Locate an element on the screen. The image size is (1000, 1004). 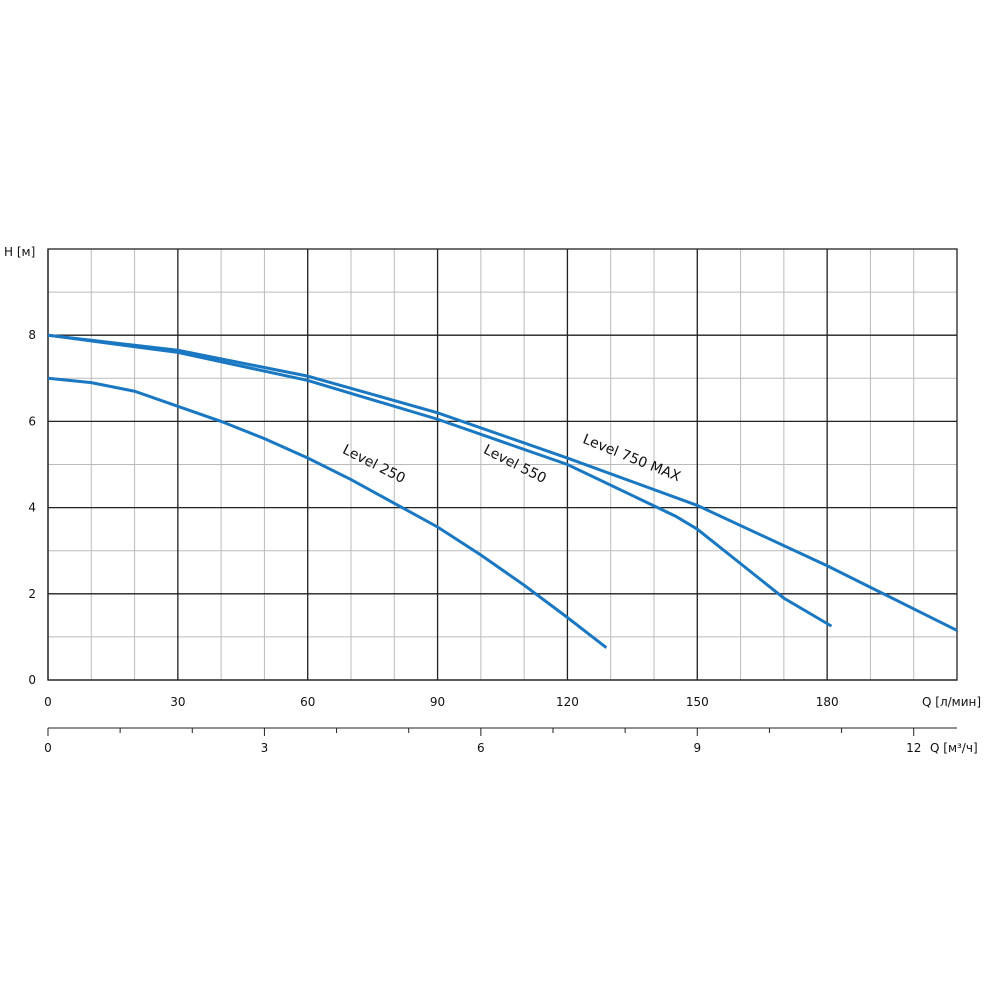
x2-tick-label: 9 is located at coordinates (697, 748).